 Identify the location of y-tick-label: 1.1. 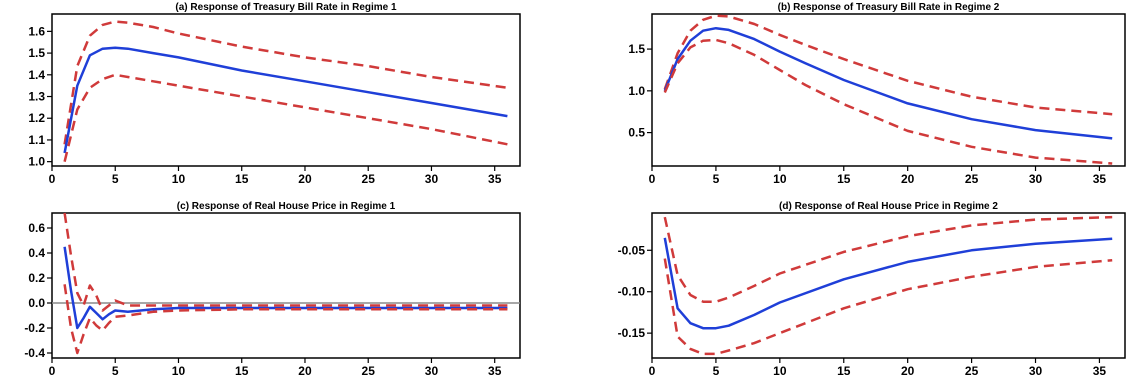
(36, 140).